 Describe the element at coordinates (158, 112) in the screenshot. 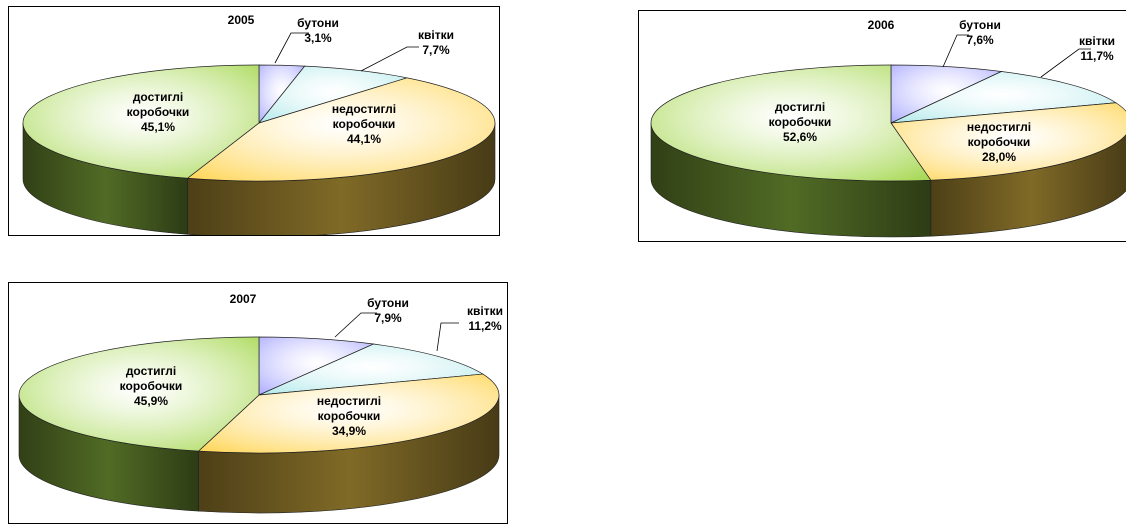

I see `label-ripe-bolls: достиглі коробочки 45,1%` at that location.